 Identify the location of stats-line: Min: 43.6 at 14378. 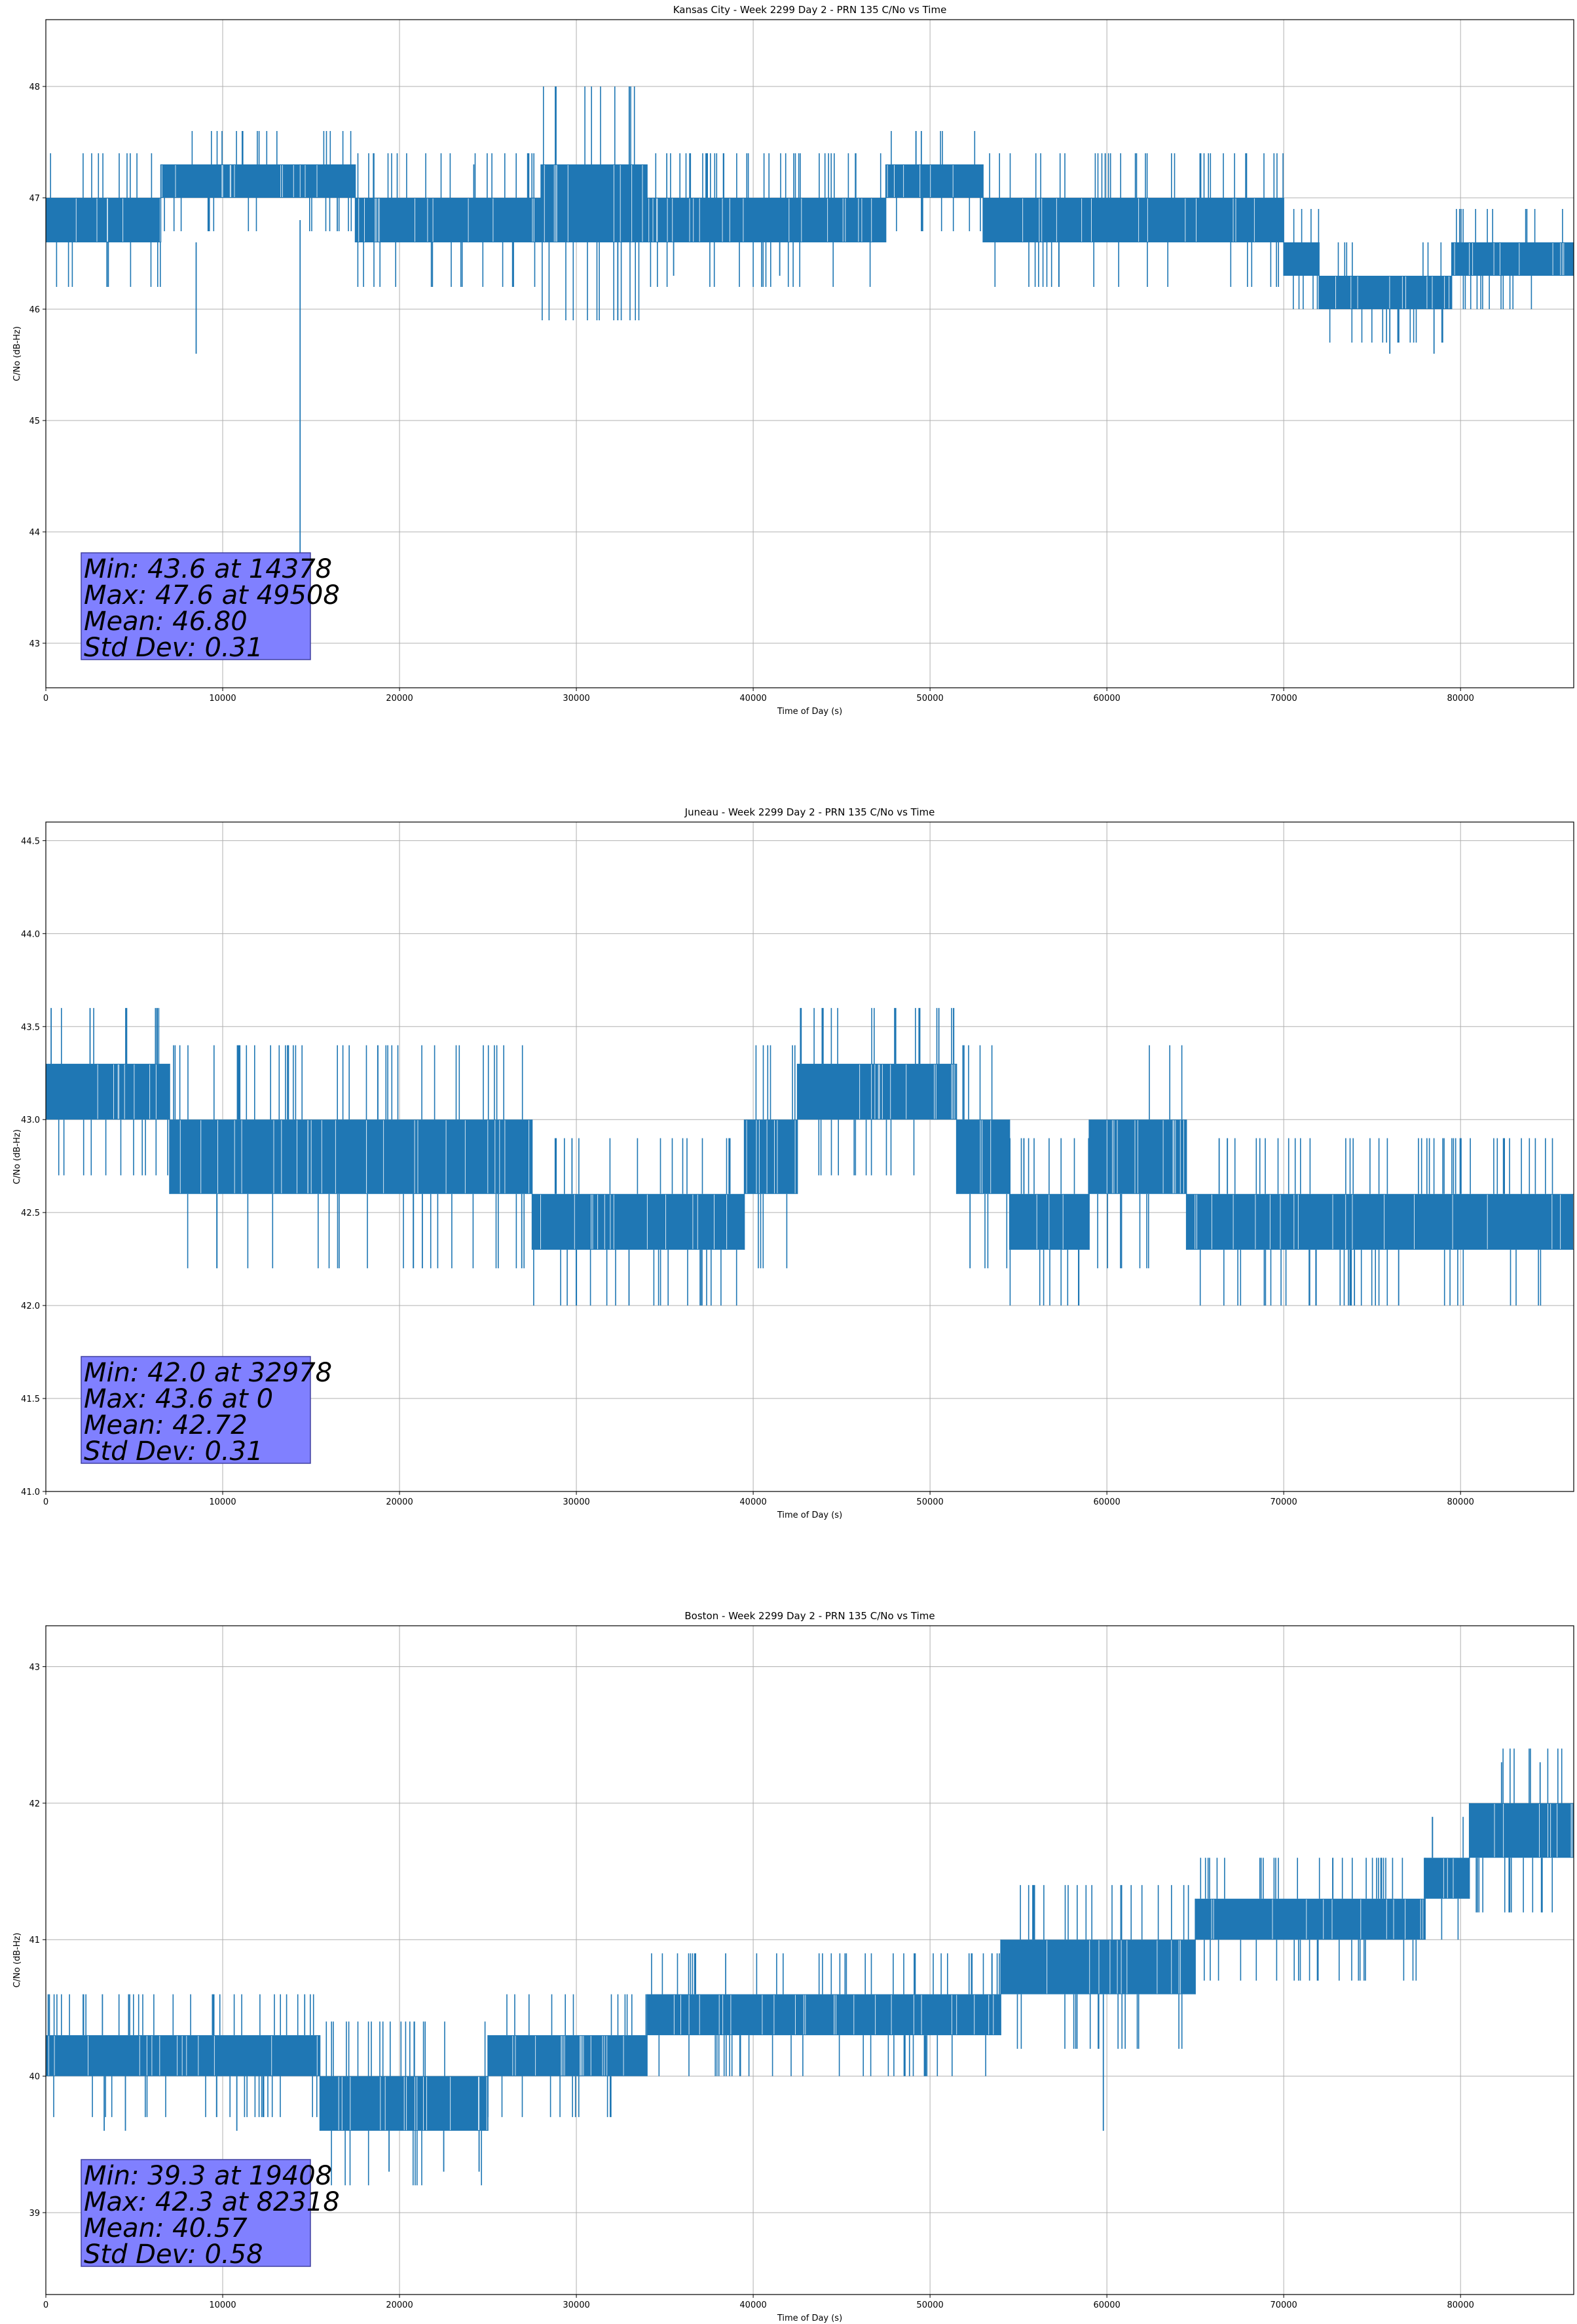
(208, 569).